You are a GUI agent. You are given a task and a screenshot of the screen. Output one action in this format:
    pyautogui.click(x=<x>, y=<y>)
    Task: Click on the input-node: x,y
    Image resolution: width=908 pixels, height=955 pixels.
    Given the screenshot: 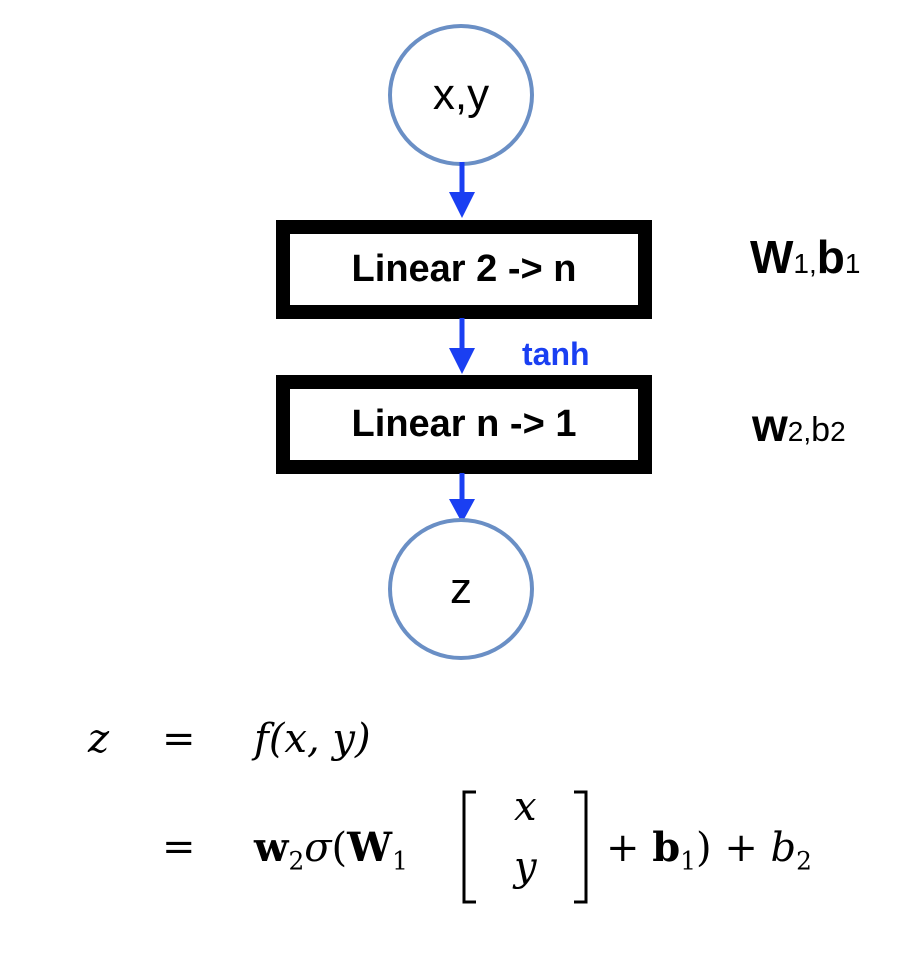 What is the action you would take?
    pyautogui.click(x=461, y=95)
    